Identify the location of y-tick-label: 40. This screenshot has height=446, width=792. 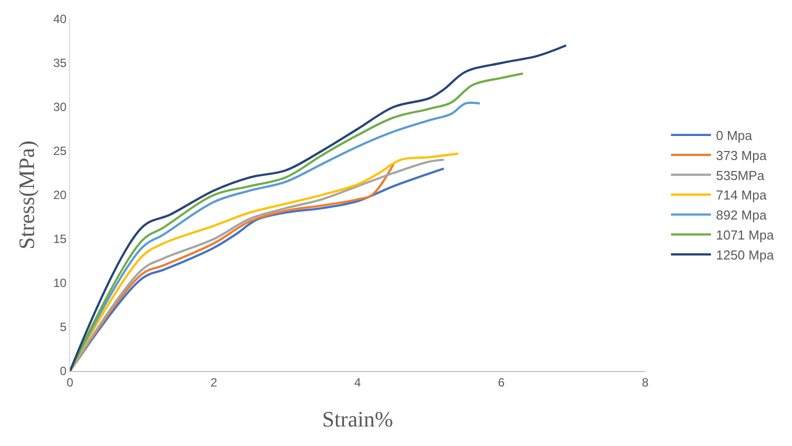
(60, 19).